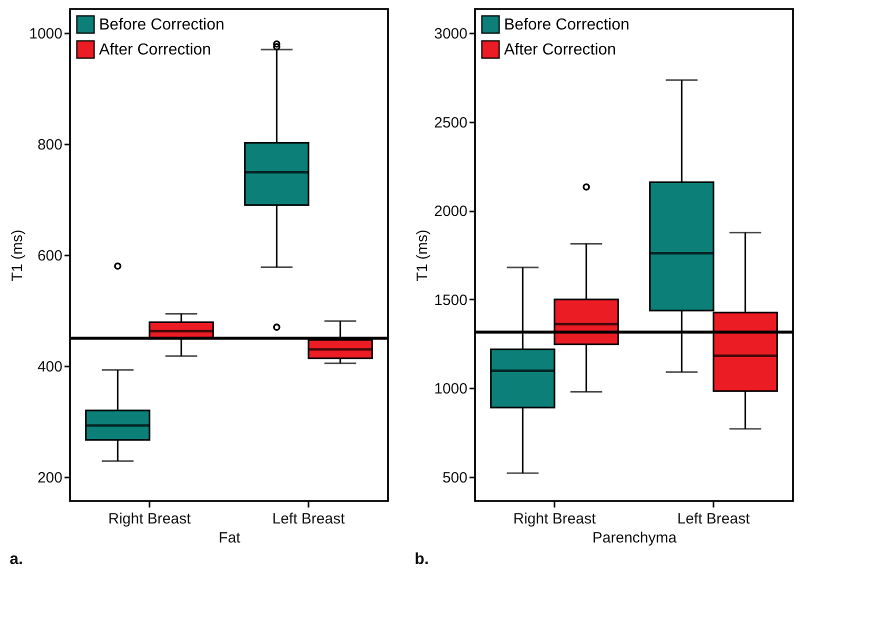  Describe the element at coordinates (49, 145) in the screenshot. I see `y-tick-label: 800` at that location.